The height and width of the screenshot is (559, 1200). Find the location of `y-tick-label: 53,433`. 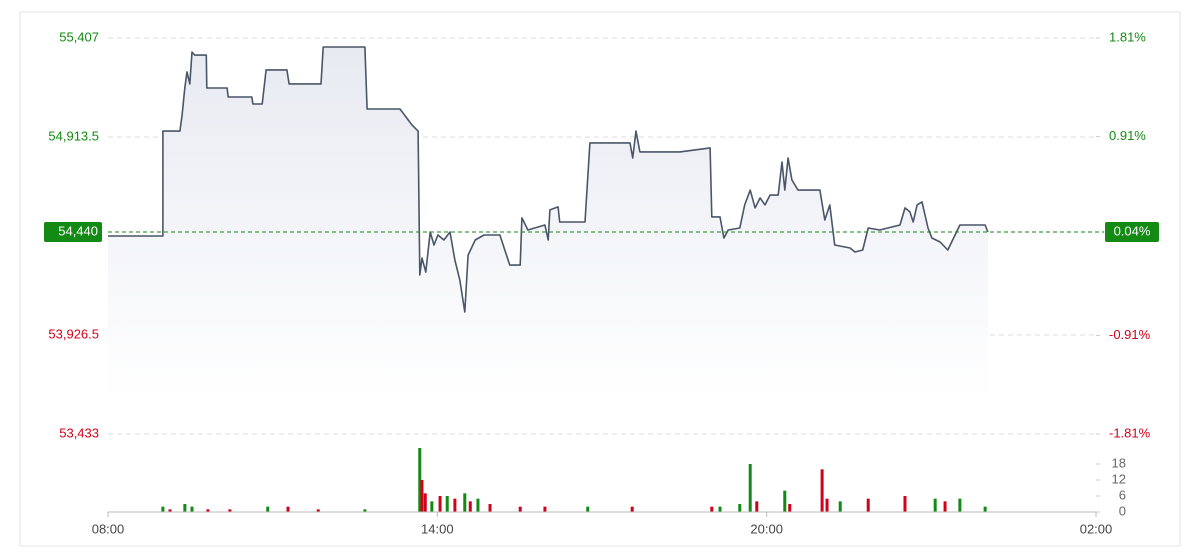

y-tick-label: 53,433 is located at coordinates (79, 432).